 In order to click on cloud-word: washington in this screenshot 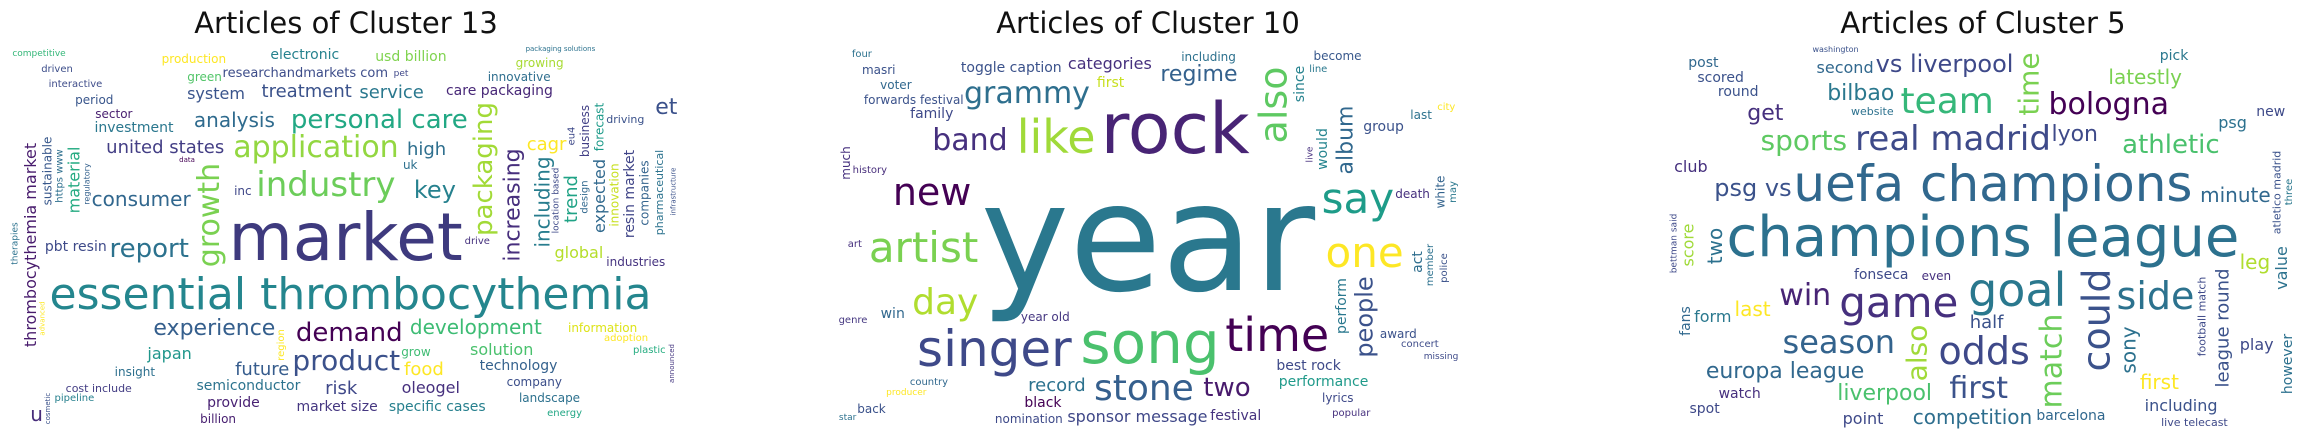, I will do `click(1835, 50)`.